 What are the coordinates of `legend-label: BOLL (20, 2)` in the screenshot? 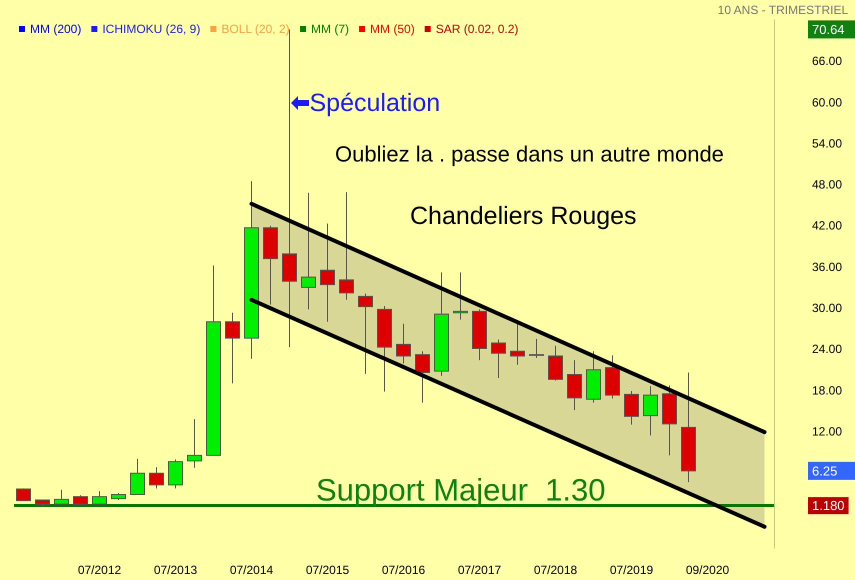 It's located at (255, 29).